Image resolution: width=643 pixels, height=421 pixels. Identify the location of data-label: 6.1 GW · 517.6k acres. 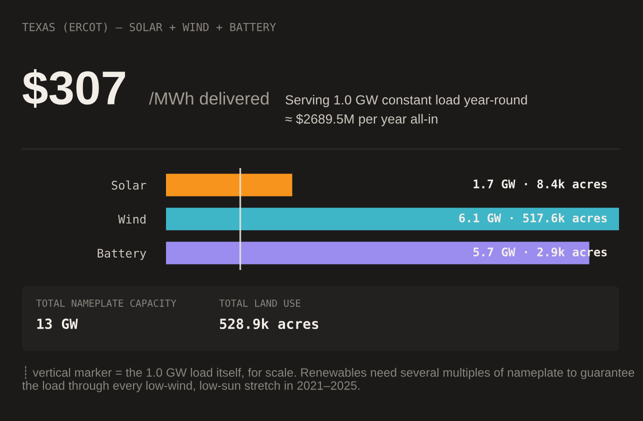
(533, 217).